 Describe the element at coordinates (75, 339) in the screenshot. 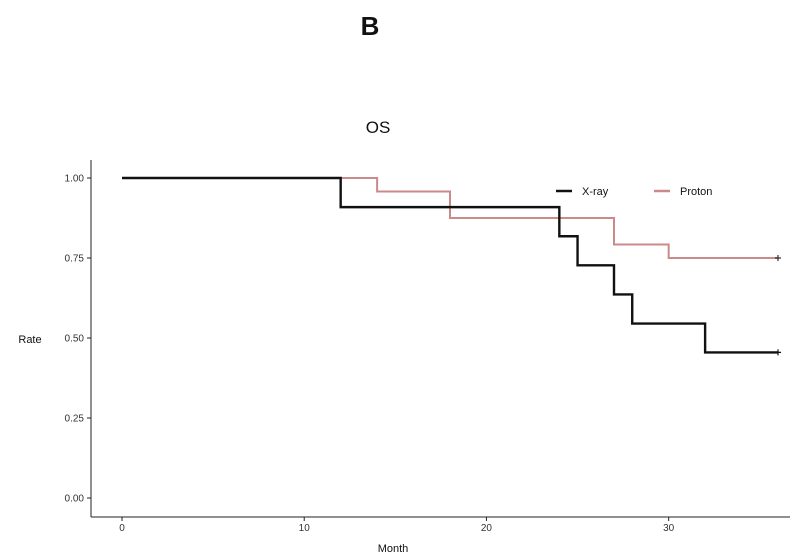

I see `y-tick-label: 0.50` at that location.